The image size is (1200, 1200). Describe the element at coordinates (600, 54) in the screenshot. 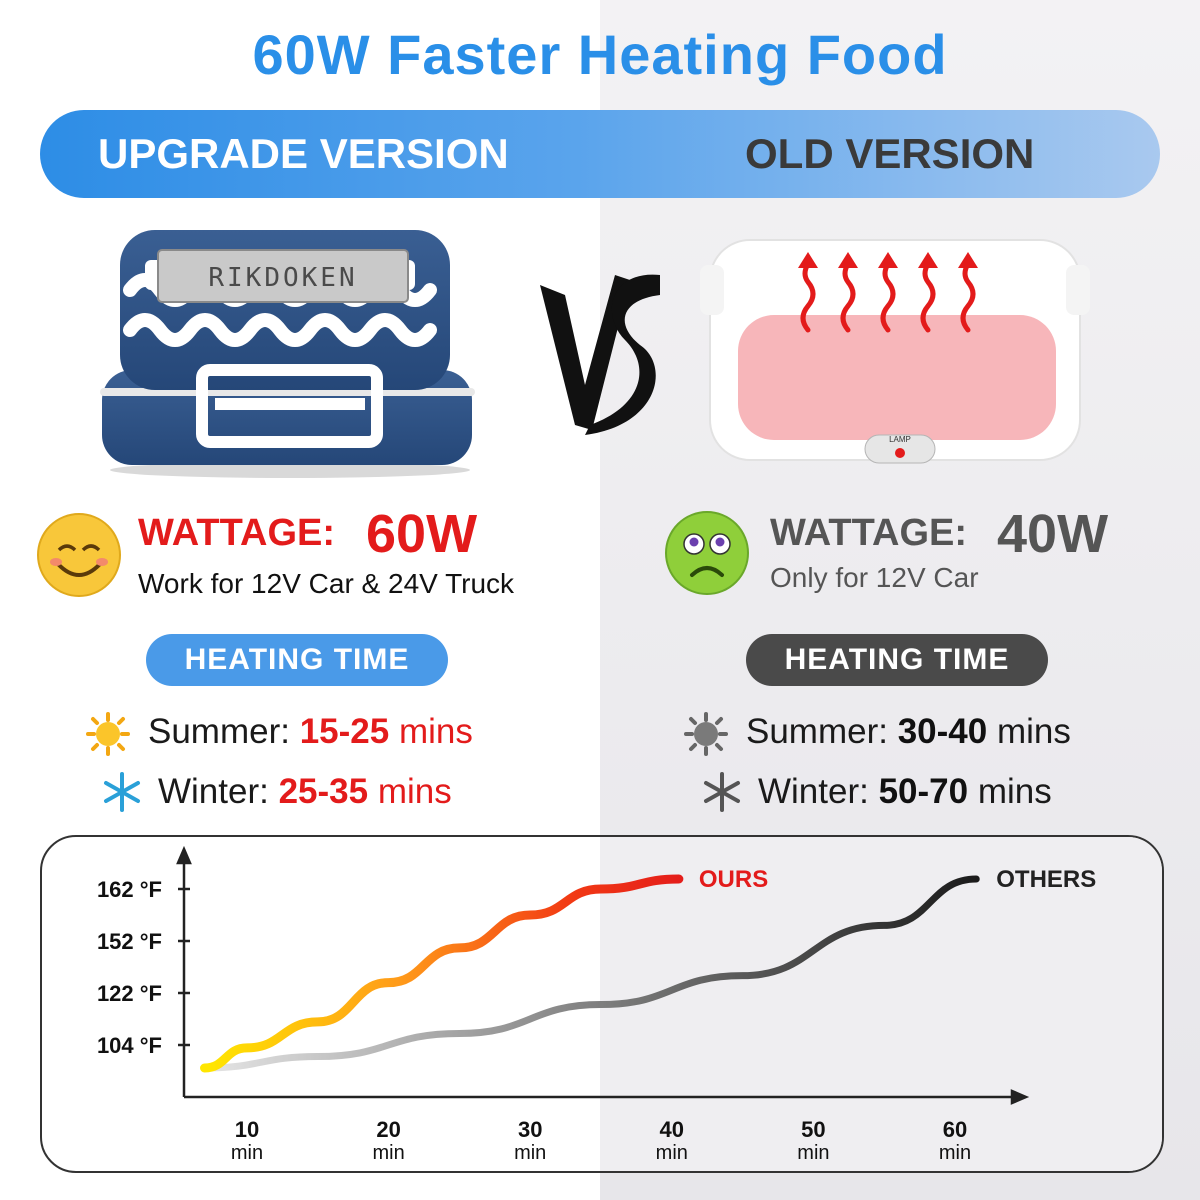

I see `page-title: 60W Faster Heating Food` at that location.